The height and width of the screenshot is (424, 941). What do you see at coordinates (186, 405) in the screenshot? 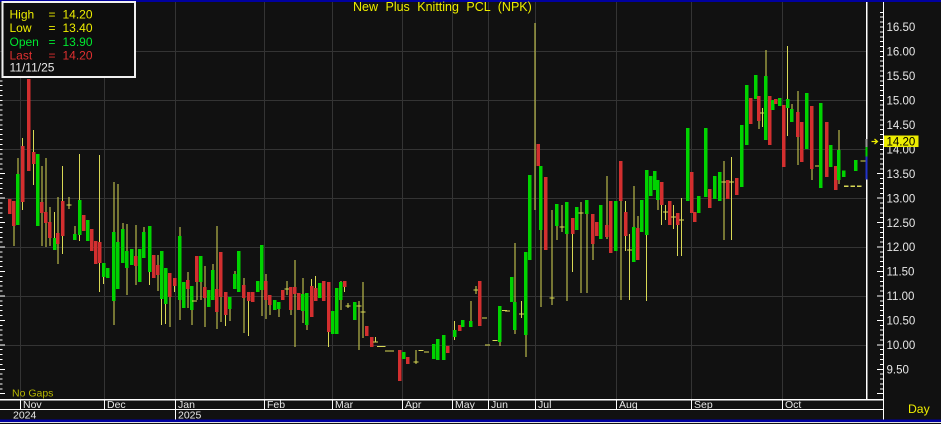
I see `svg-text: Jan` at bounding box center [186, 405].